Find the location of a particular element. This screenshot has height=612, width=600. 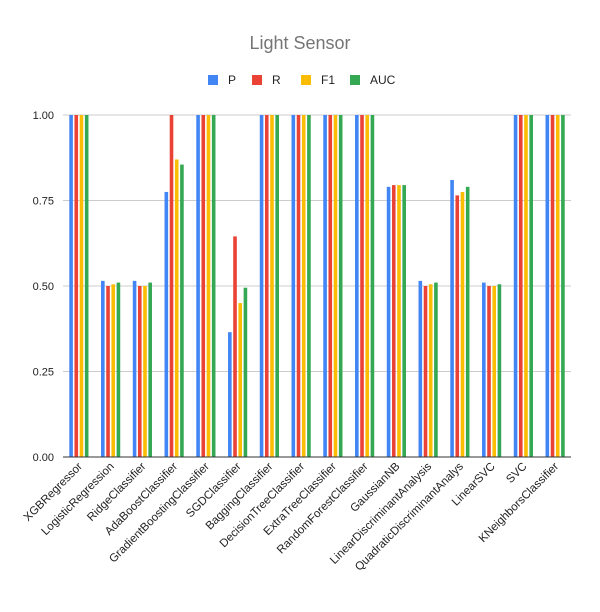

y-tick-label: 0.25 is located at coordinates (43, 373).